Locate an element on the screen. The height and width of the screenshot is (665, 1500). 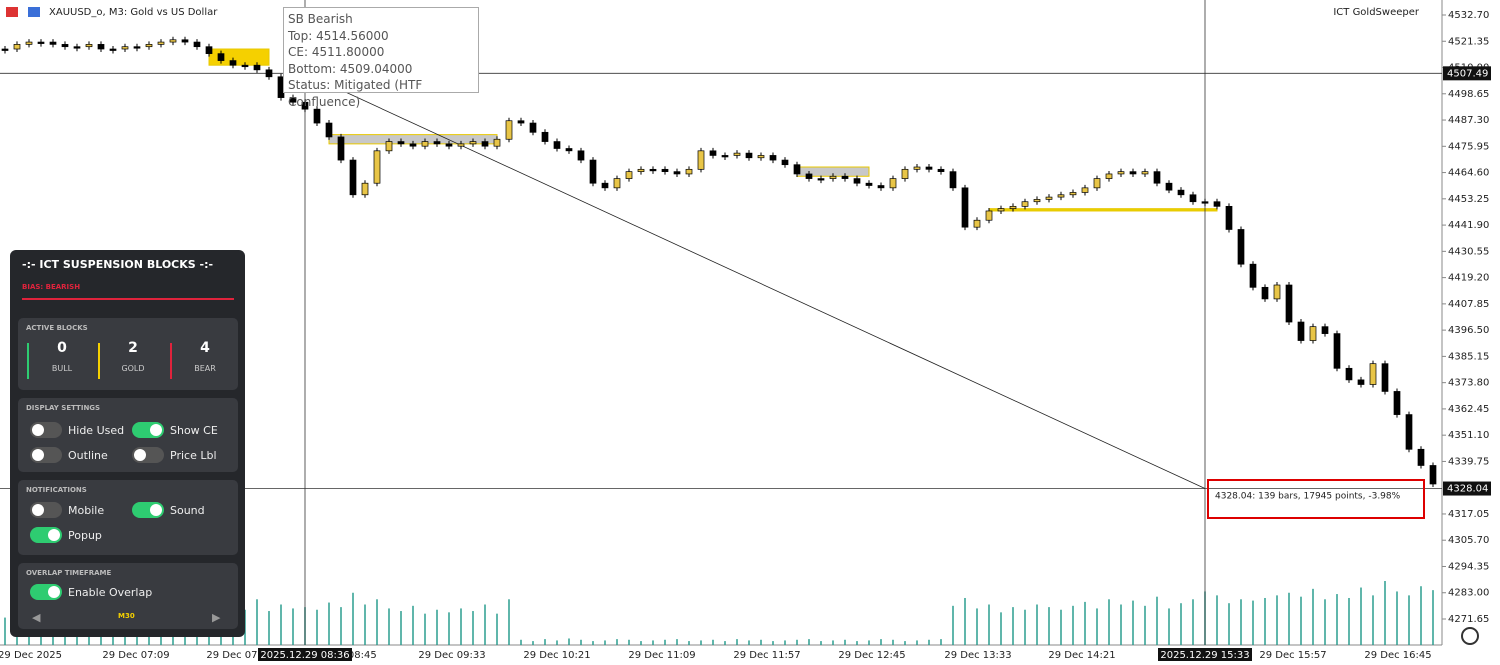
zoom-button is located at coordinates (1470, 636).